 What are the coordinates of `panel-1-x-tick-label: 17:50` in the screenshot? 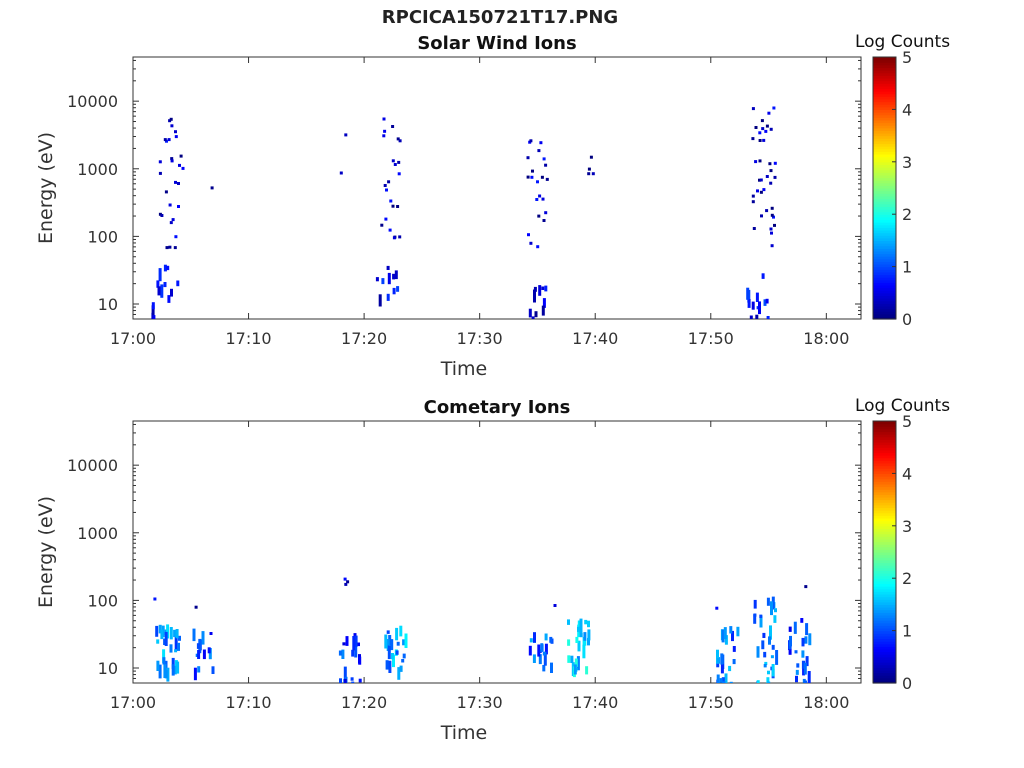 It's located at (711, 338).